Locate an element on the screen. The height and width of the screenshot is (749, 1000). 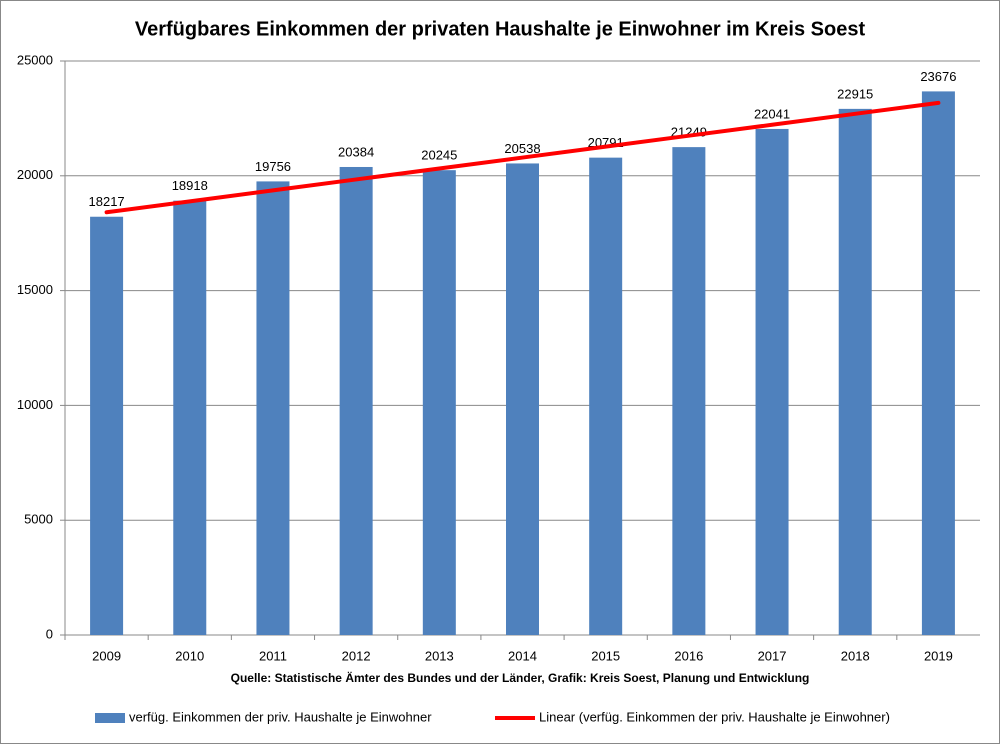
x-tick-label: 2015 is located at coordinates (605, 655).